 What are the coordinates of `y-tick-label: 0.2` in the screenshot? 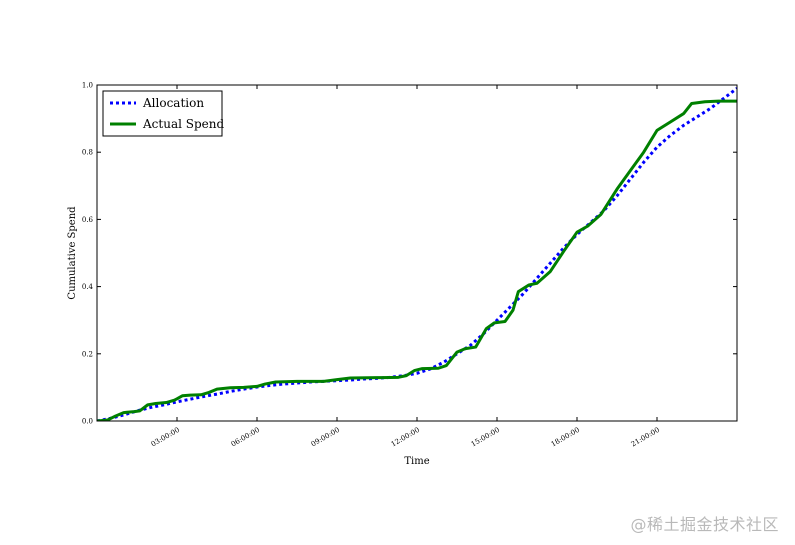 It's located at (87, 354).